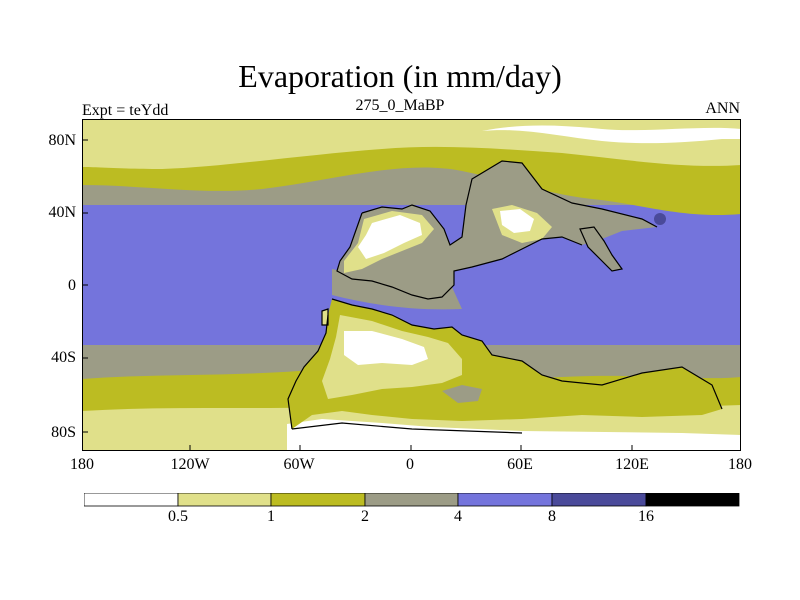  Describe the element at coordinates (62, 140) in the screenshot. I see `lat-label-80n: 80N` at that location.